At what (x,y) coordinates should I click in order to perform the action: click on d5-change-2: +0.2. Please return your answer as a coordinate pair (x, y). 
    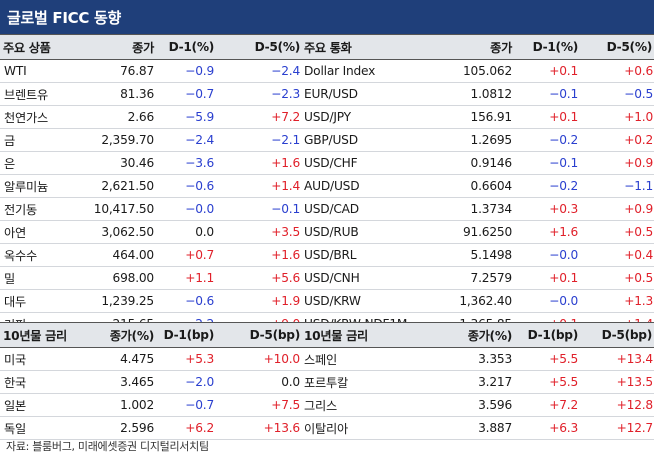
    Looking at the image, I should click on (616, 140).